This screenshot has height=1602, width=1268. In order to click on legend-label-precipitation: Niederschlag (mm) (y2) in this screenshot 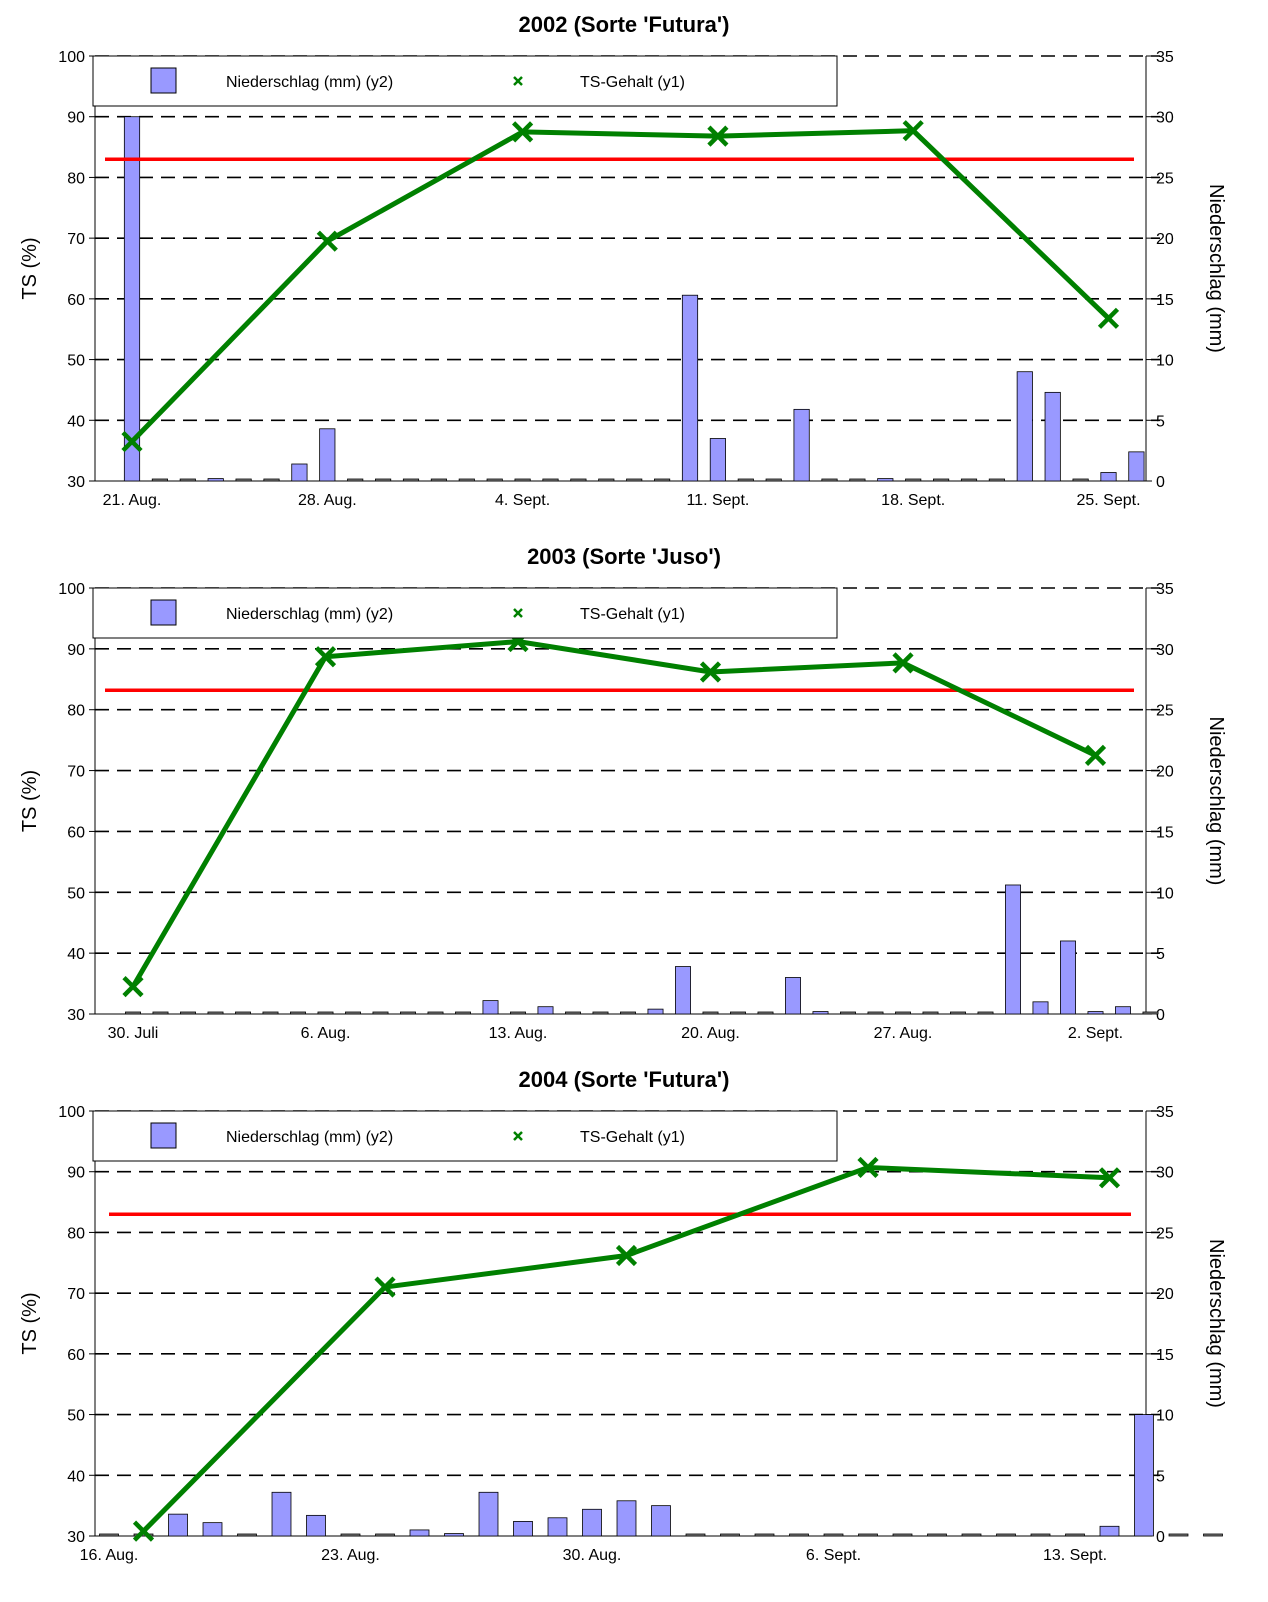, I will do `click(309, 82)`.